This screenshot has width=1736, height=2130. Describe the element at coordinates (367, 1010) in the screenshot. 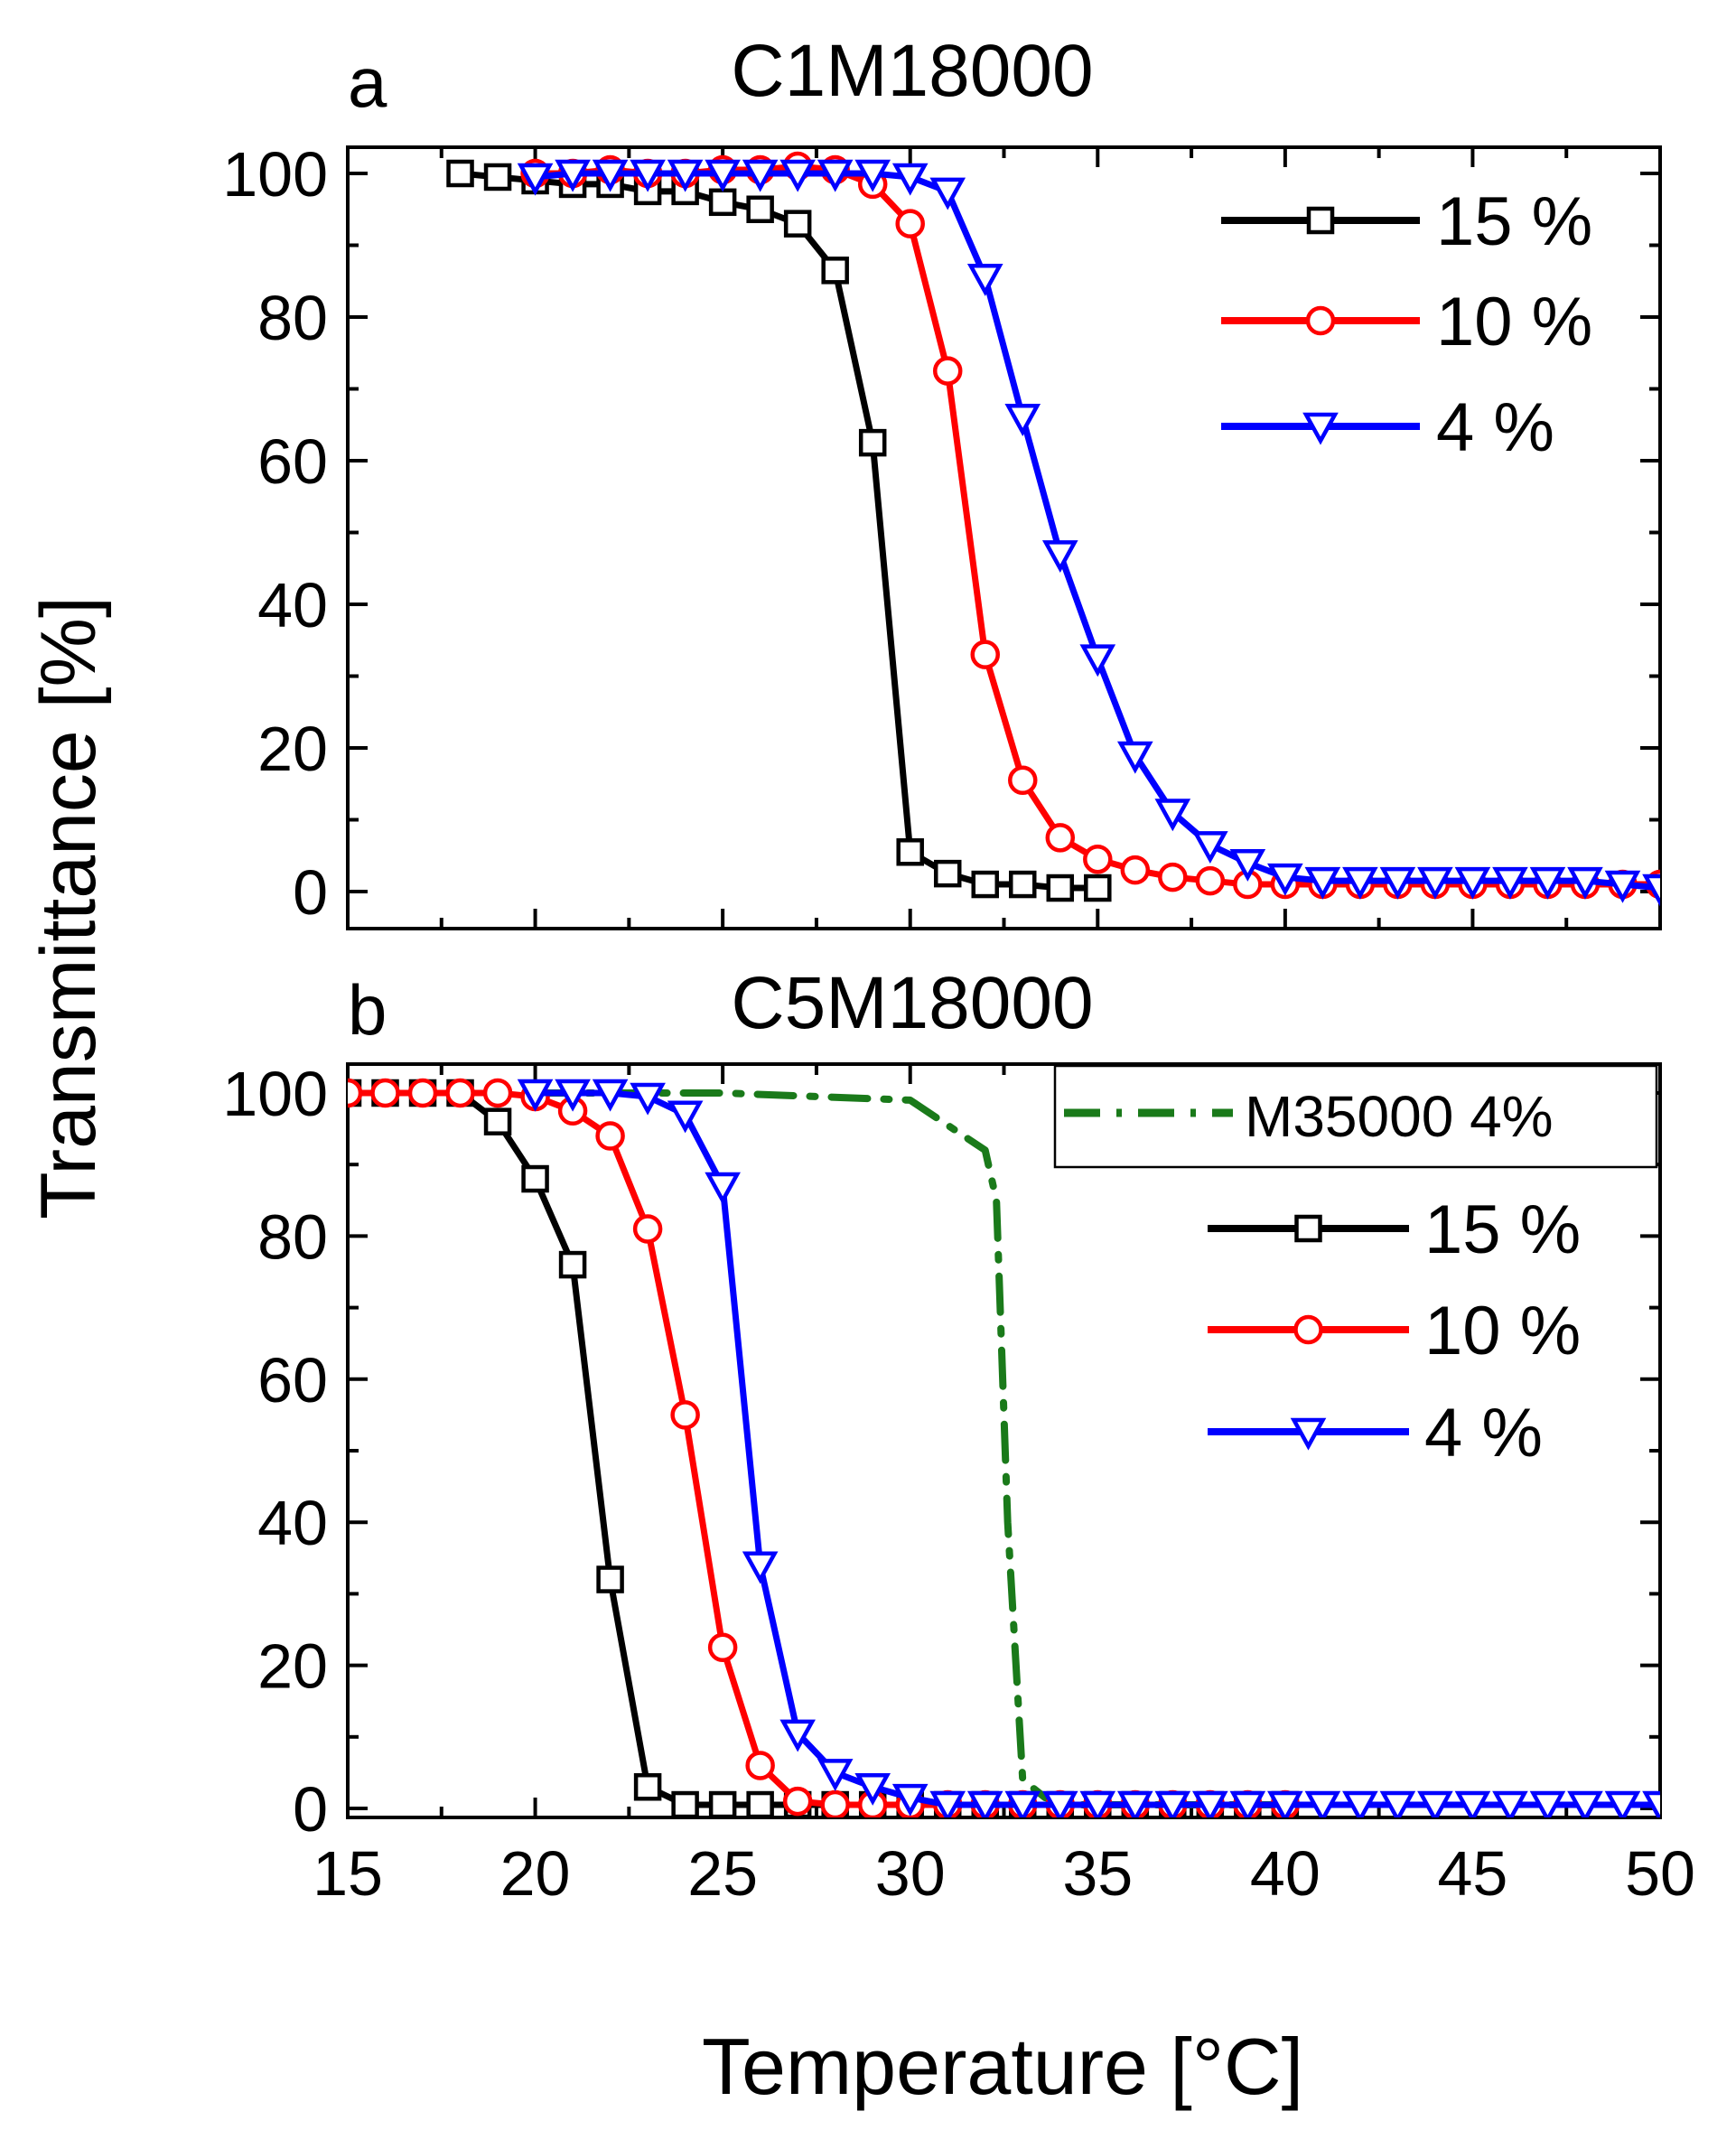

I see `panel-letter-b: b` at that location.